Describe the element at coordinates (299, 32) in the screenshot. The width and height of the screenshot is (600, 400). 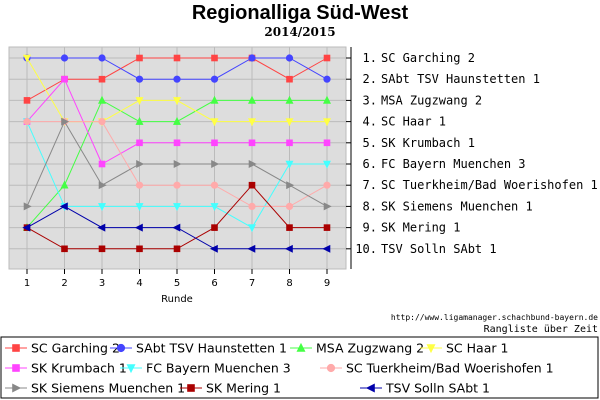
I see `chart-subtitle: 2014/2015` at that location.